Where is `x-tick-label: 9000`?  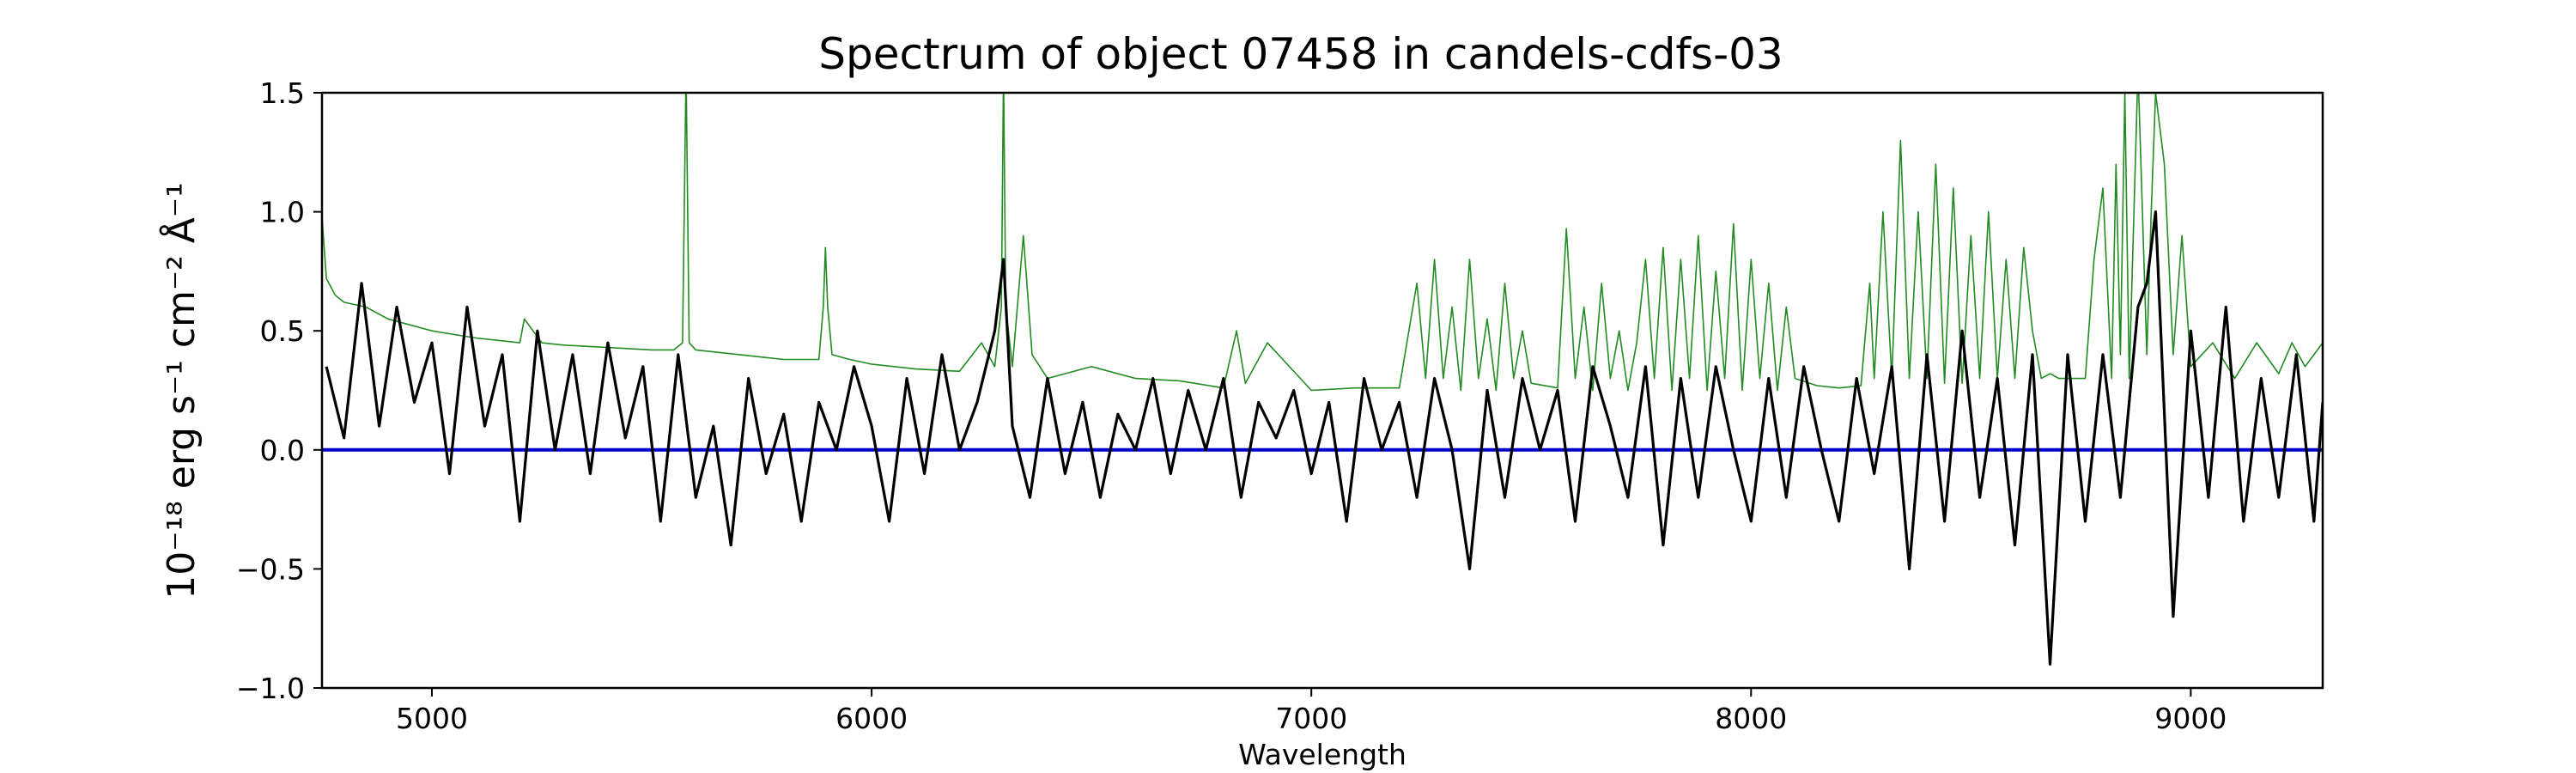
x-tick-label: 9000 is located at coordinates (2190, 718).